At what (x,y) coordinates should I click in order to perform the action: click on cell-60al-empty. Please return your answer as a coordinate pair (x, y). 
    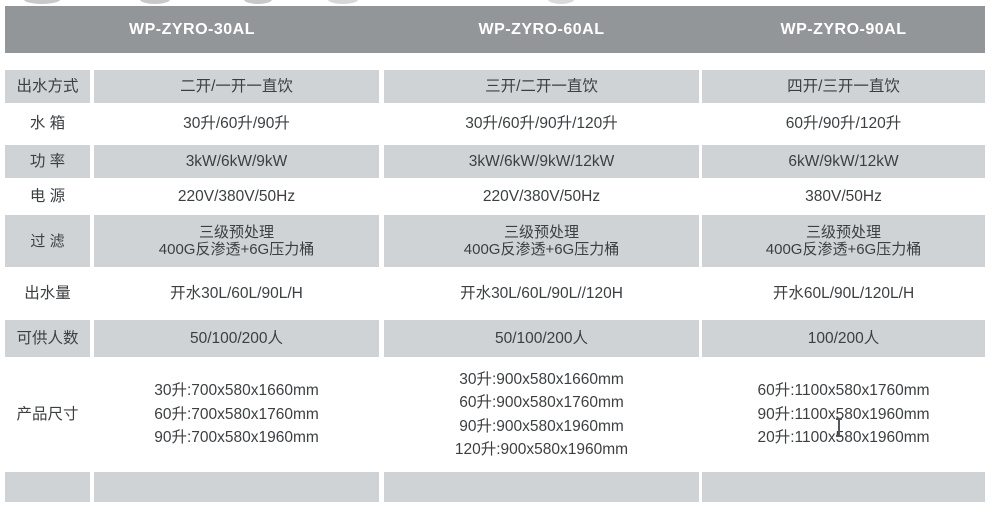
    Looking at the image, I should click on (541, 487).